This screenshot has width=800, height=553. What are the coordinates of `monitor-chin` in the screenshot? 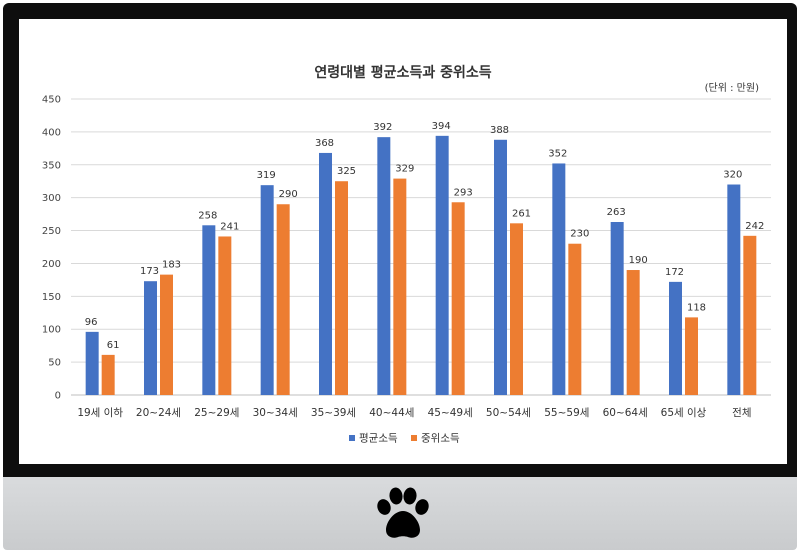 It's located at (400, 513).